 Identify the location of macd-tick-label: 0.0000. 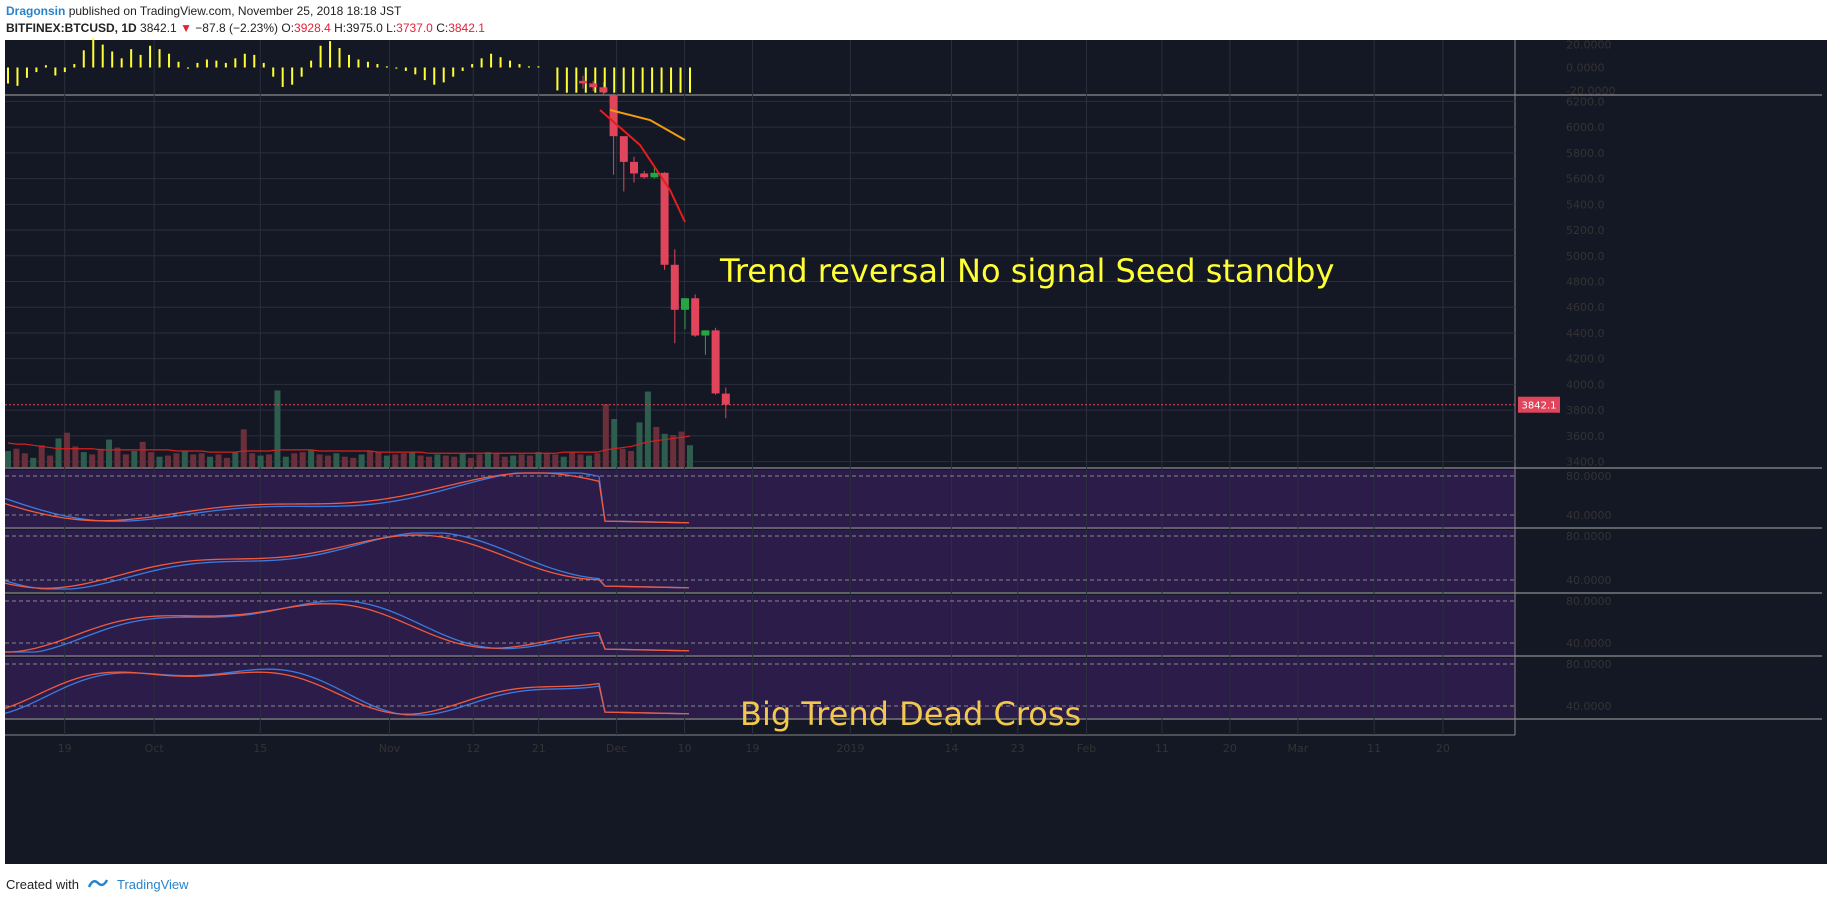
(1585, 68).